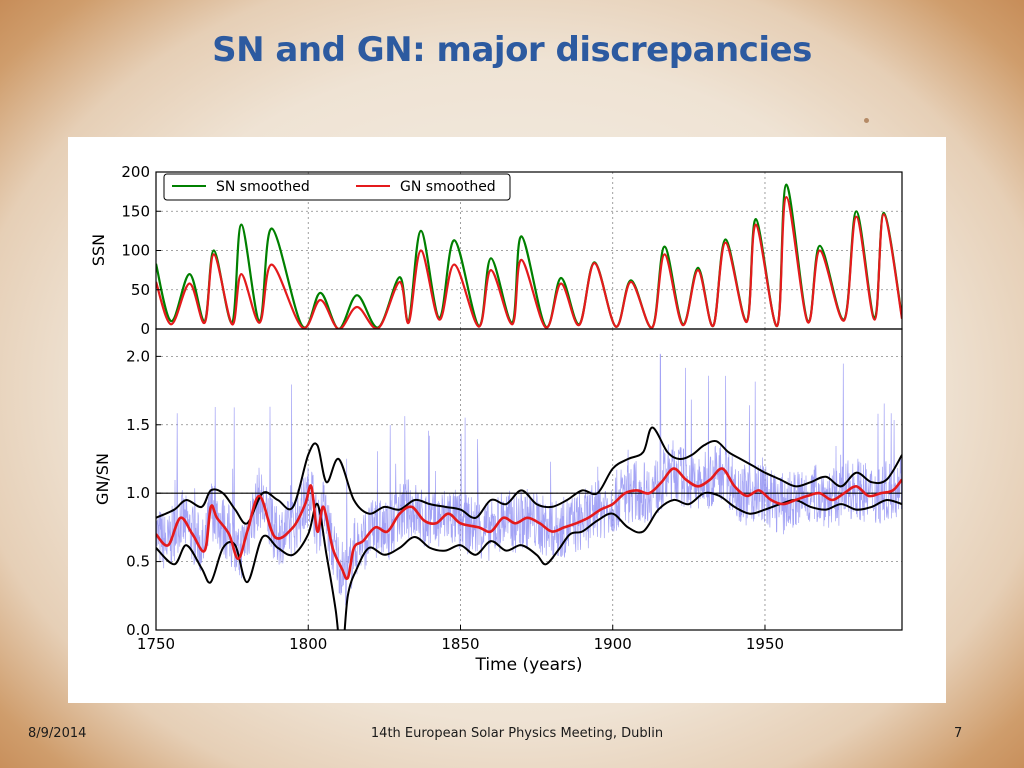 The image size is (1024, 768). Describe the element at coordinates (528, 665) in the screenshot. I see `x-axis-label: Time (years)` at that location.